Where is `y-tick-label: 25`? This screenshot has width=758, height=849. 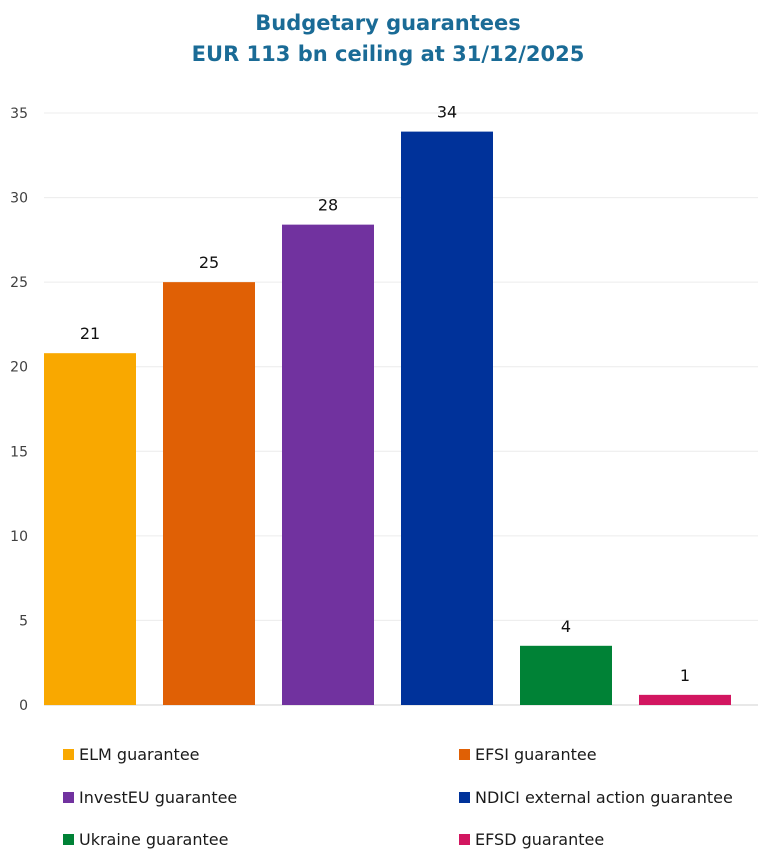 y-tick-label: 25 is located at coordinates (19, 283).